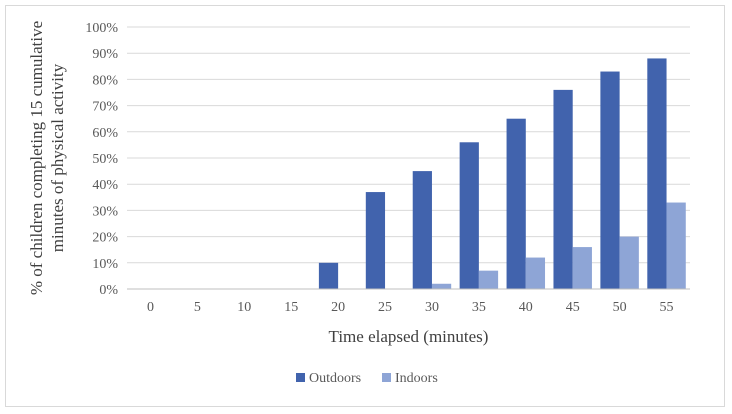 The image size is (732, 414). What do you see at coordinates (416, 378) in the screenshot?
I see `legend-label-indoors: Indoors` at bounding box center [416, 378].